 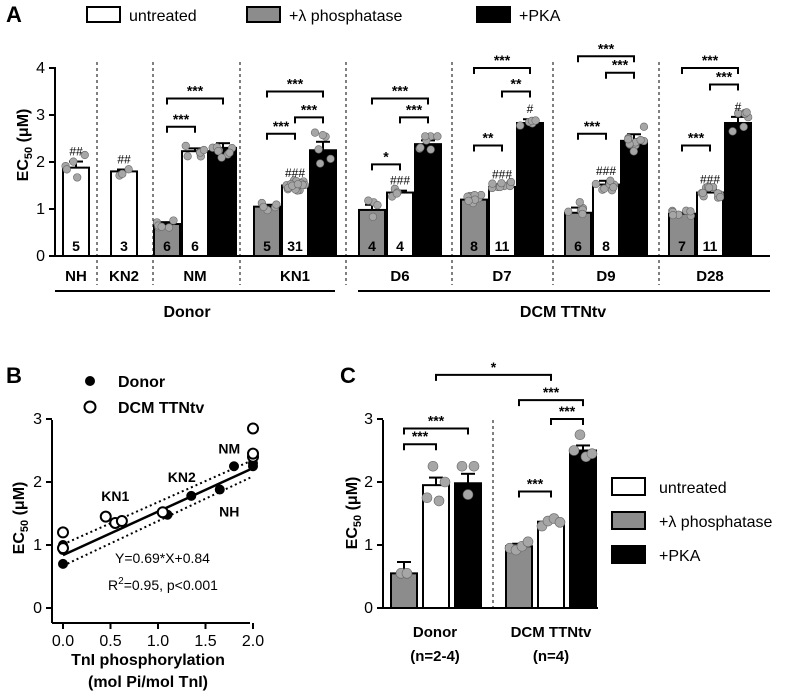 I want to click on a-n-label-kn1-pka: 6, so click(x=323, y=246).